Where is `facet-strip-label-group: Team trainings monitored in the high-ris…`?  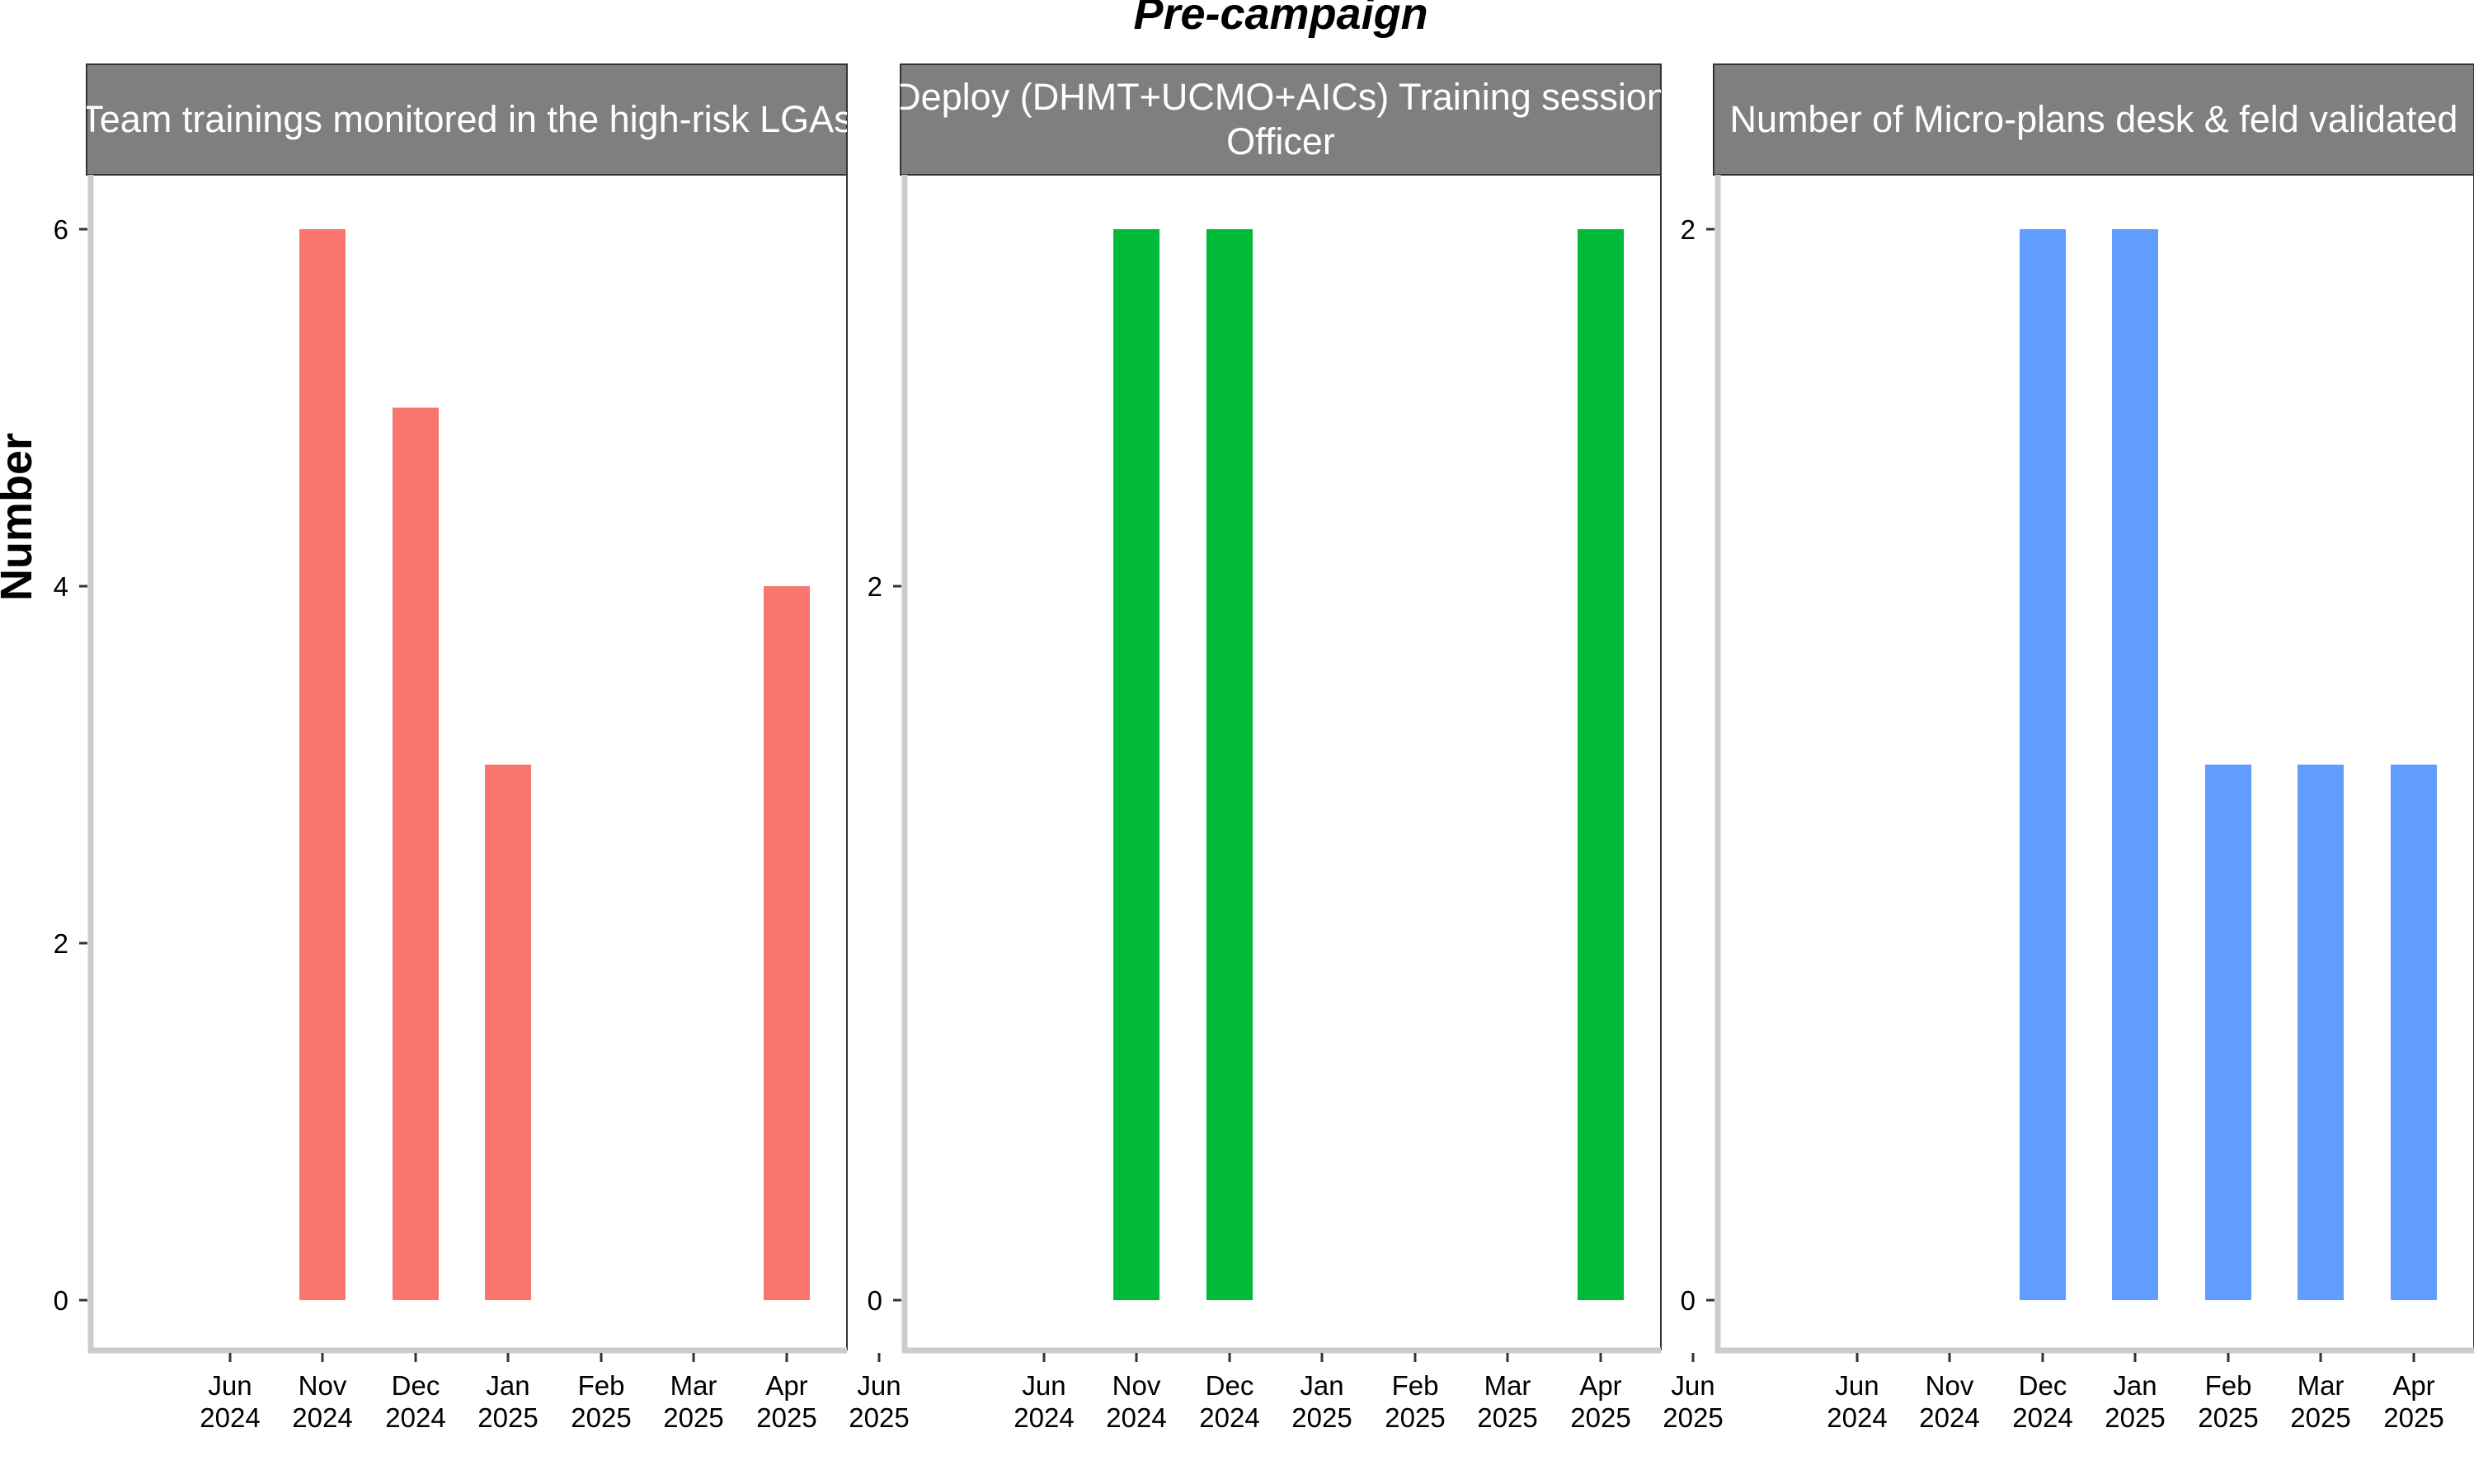 facet-strip-label-group: Team trainings monitored in the high-ris… is located at coordinates (466, 119).